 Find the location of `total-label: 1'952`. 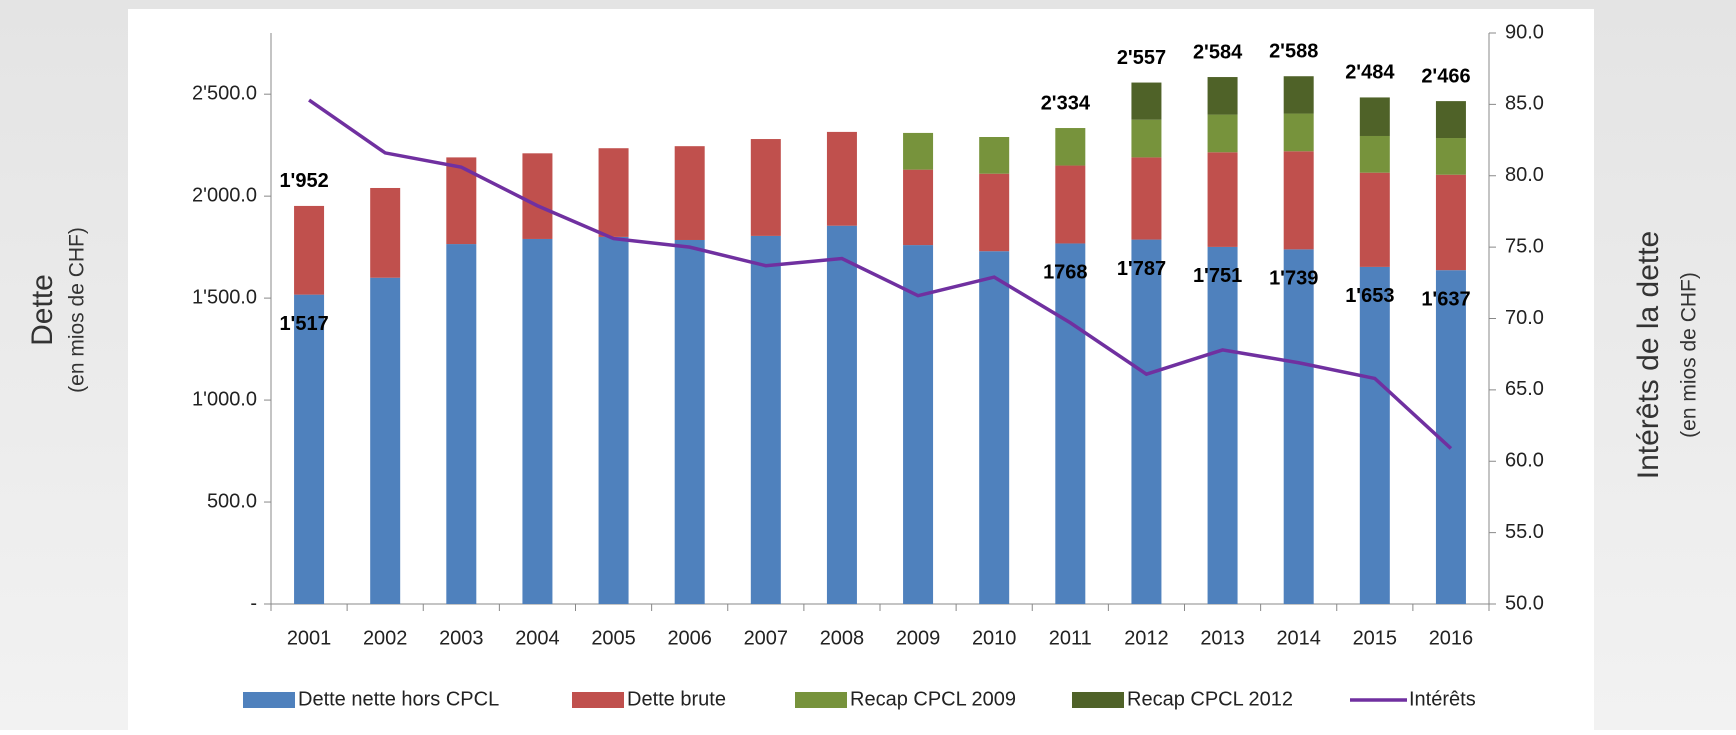

total-label: 1'952 is located at coordinates (303, 181).